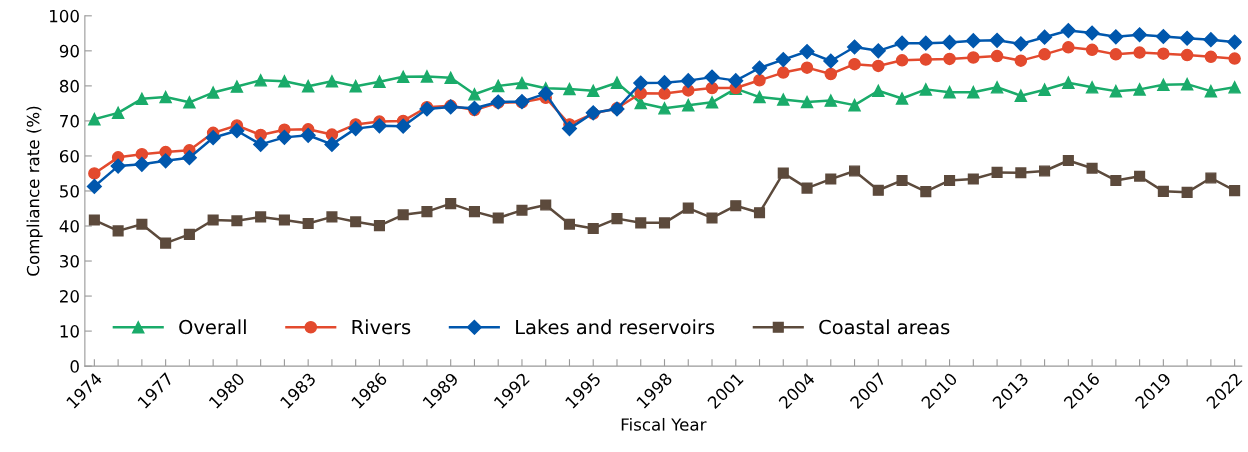 This screenshot has width=1248, height=452. Describe the element at coordinates (34, 191) in the screenshot. I see `y-axis-title: Compliance rate (%)` at that location.